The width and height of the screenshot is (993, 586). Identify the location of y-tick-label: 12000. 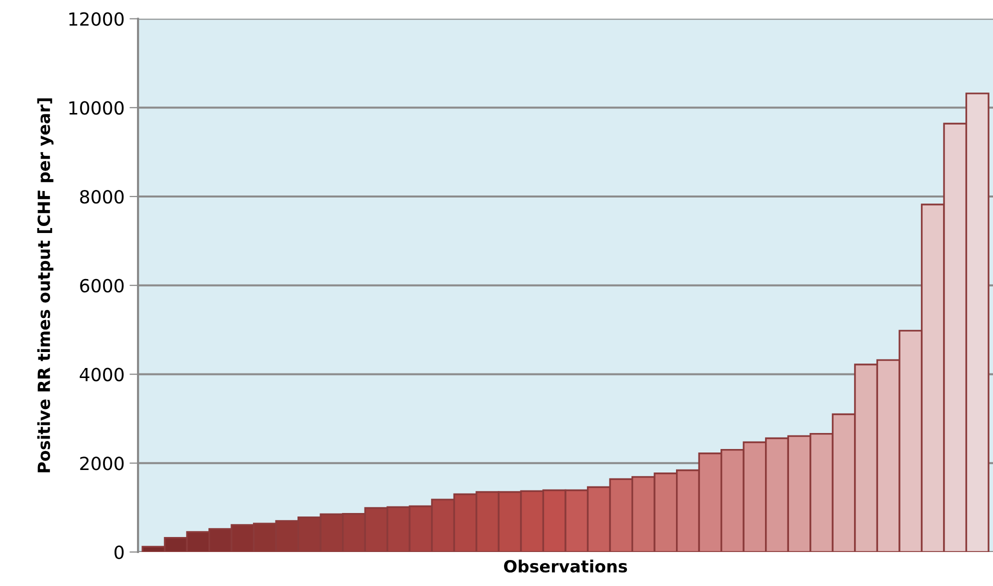
(96, 19).